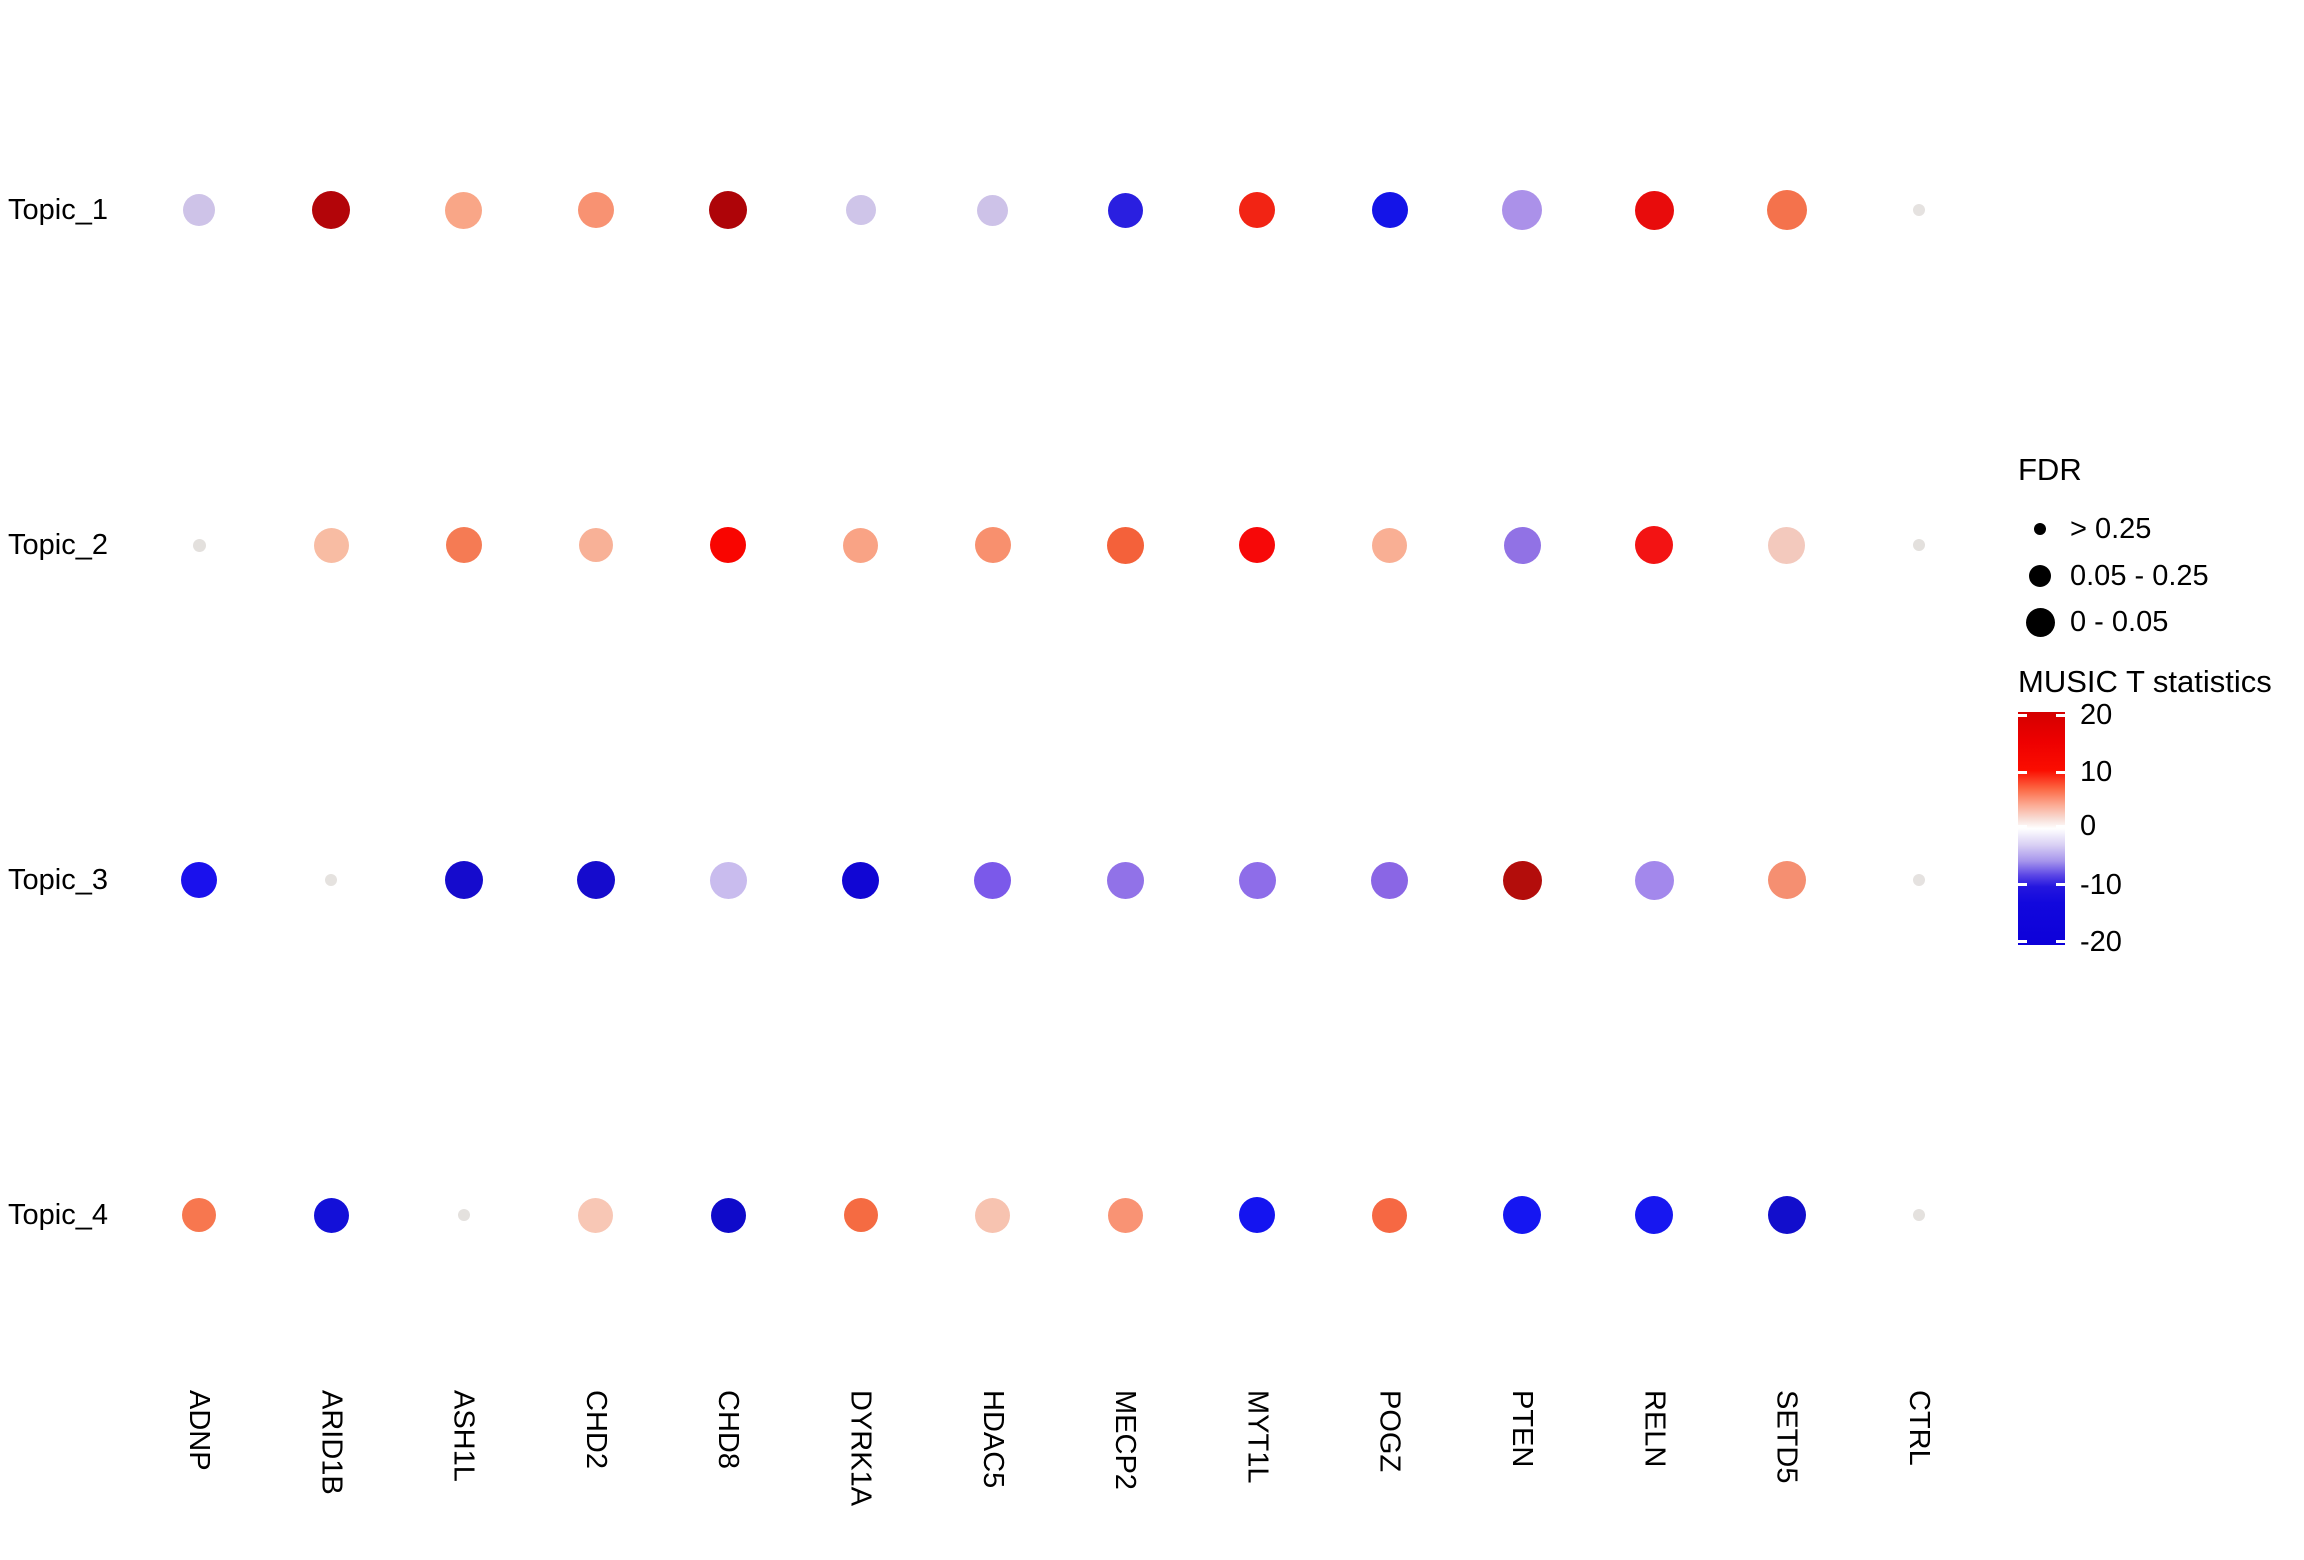  Describe the element at coordinates (2101, 941) in the screenshot. I see `colorbar-tick-label--20: -20` at that location.